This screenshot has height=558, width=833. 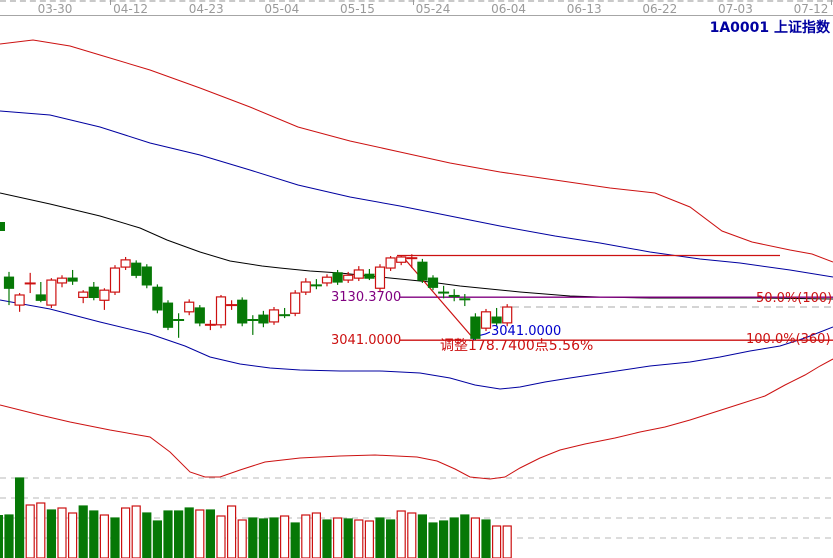 What do you see at coordinates (366, 297) in the screenshot?
I see `level-label-3130: 3130.3700` at bounding box center [366, 297].